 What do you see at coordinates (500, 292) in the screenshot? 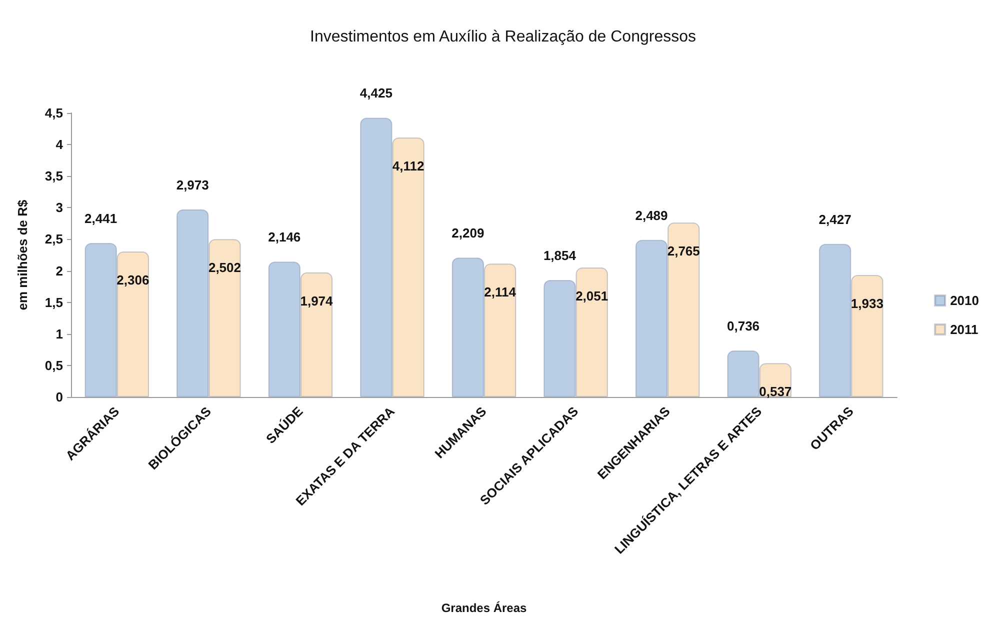
I see `data-label: 2,114` at bounding box center [500, 292].